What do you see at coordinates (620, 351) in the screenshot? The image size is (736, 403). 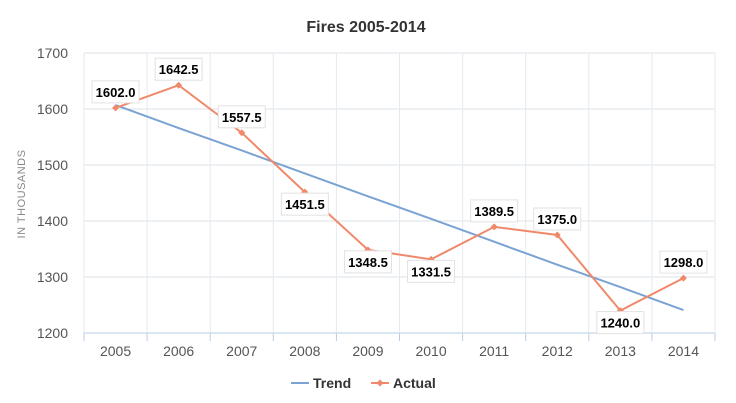 I see `x-tick-label: 2013` at bounding box center [620, 351].